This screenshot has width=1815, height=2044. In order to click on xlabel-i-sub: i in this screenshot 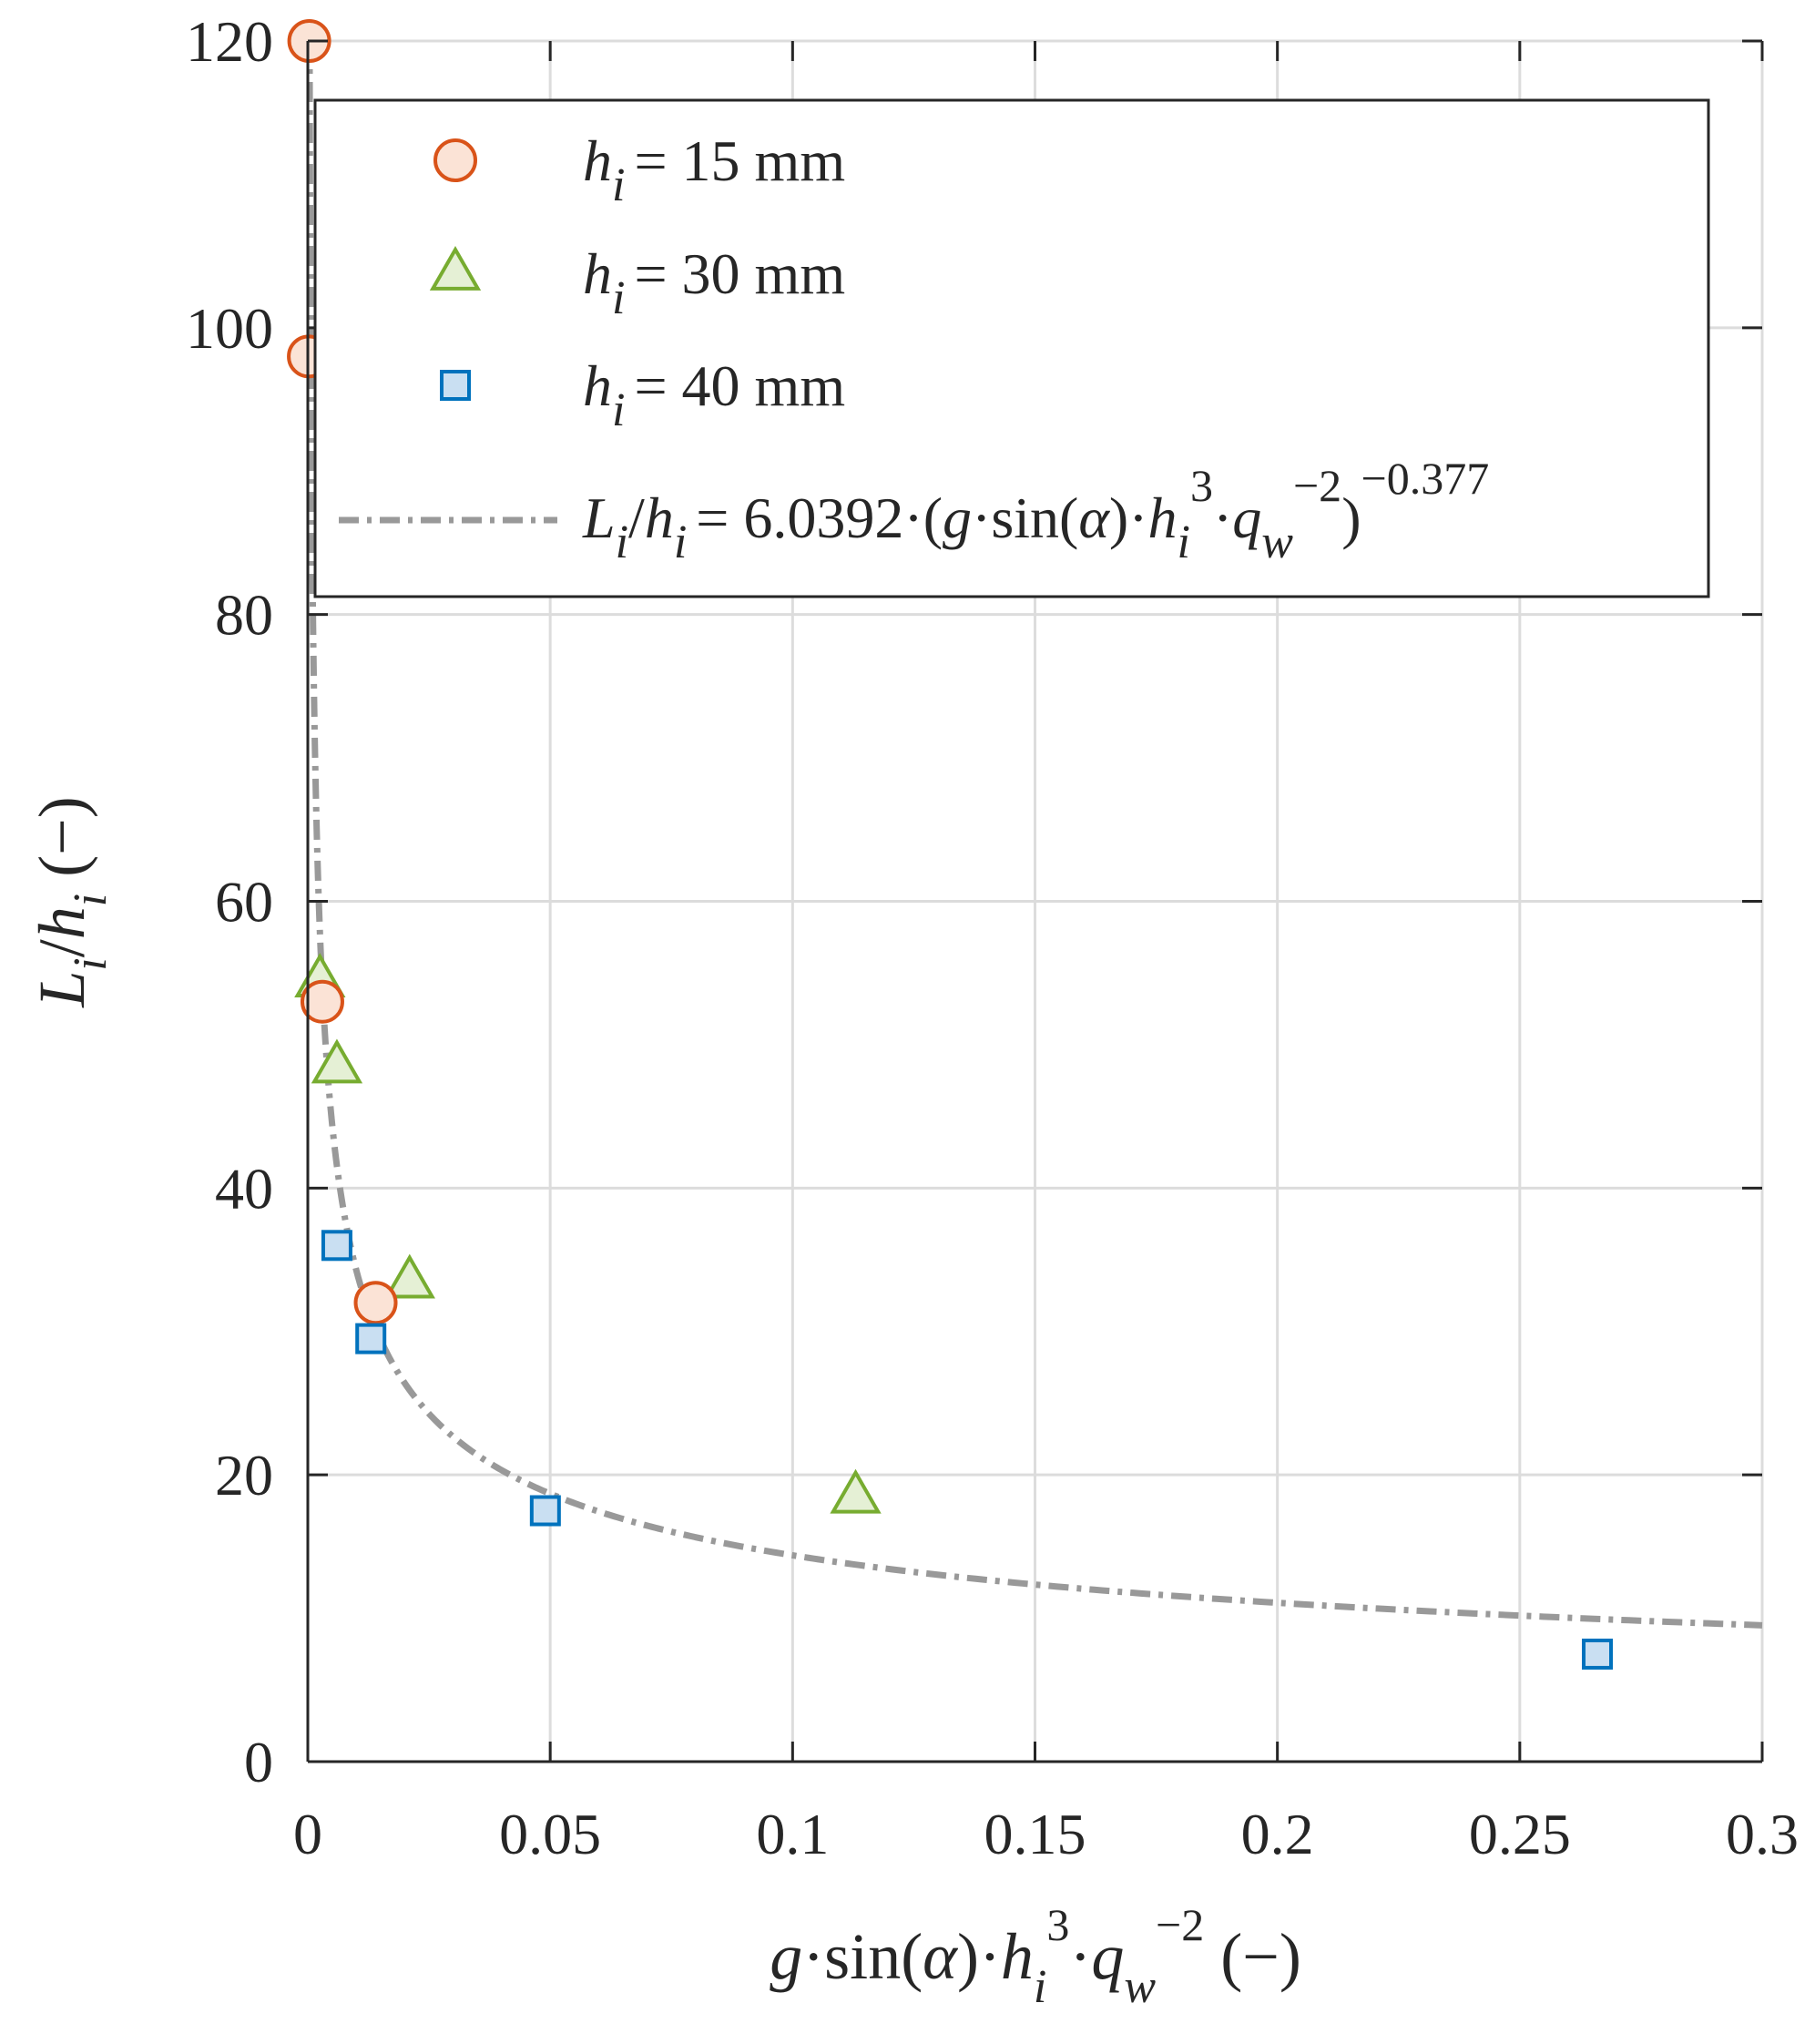, I will do `click(1040, 1987)`.